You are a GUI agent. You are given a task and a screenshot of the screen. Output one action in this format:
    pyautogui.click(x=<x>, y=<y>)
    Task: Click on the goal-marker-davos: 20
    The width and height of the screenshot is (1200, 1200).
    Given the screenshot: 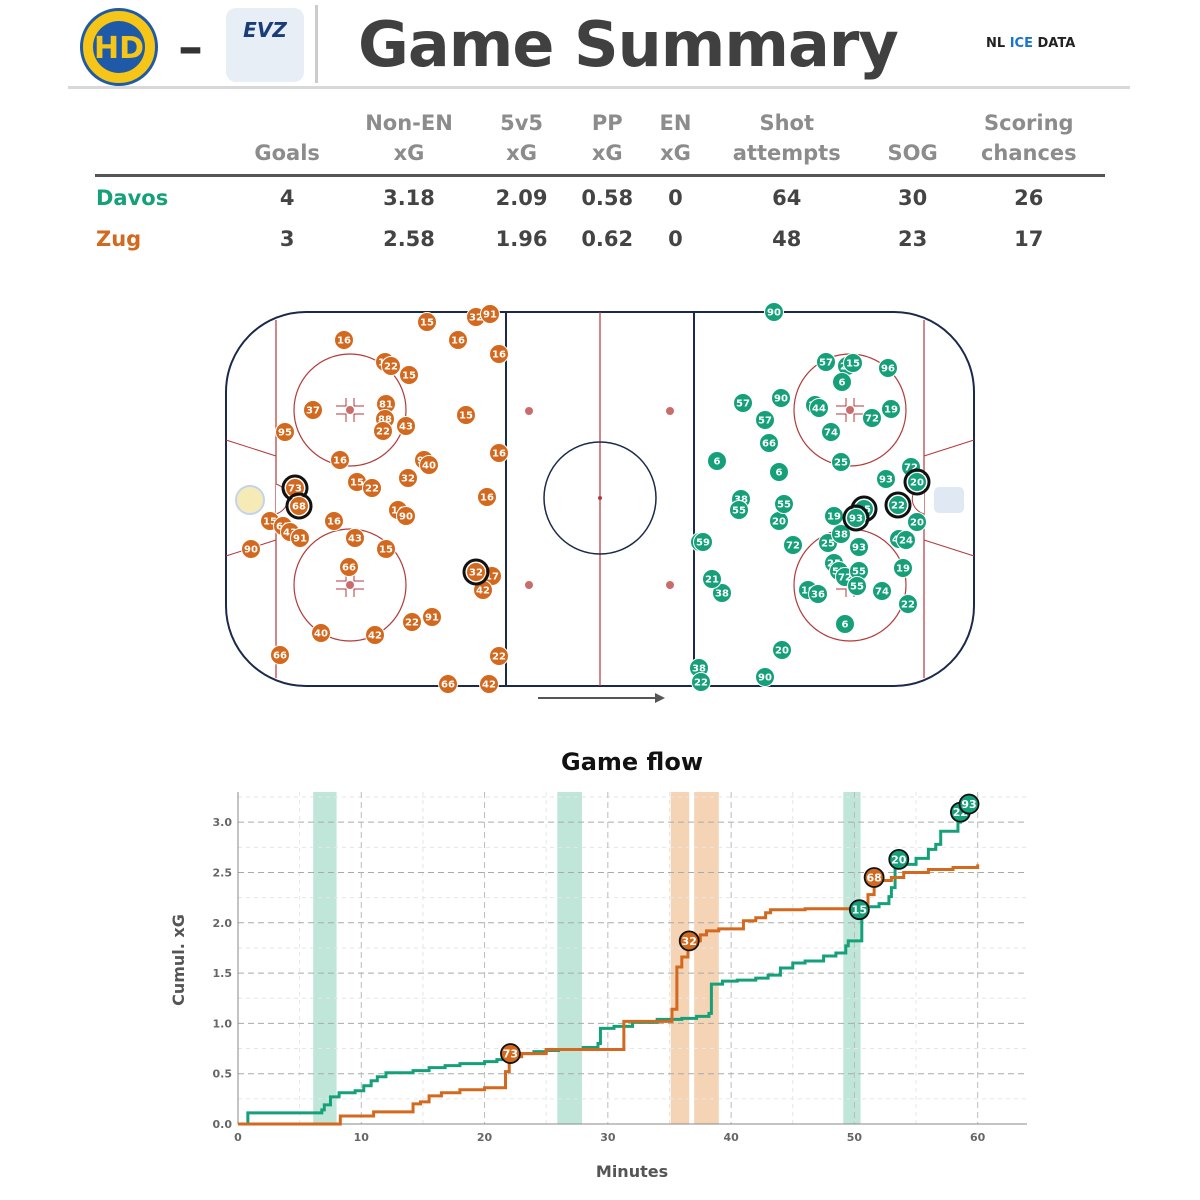 What is the action you would take?
    pyautogui.click(x=899, y=859)
    